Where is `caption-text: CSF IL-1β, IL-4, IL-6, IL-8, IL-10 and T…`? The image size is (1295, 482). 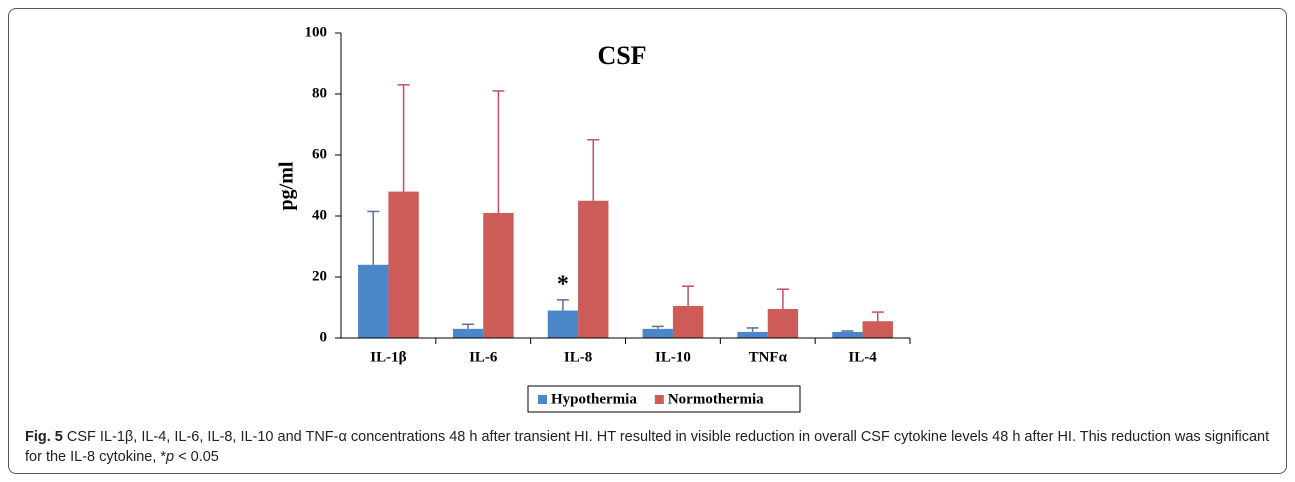 caption-text: CSF IL-1β, IL-4, IL-6, IL-8, IL-10 and T… is located at coordinates (647, 447).